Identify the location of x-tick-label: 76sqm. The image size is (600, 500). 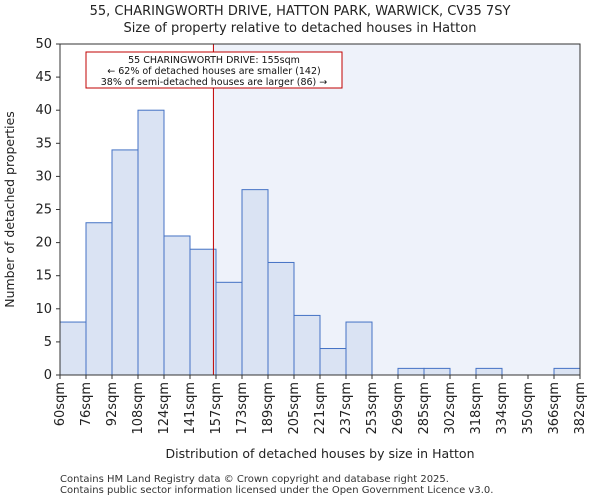
(86, 404).